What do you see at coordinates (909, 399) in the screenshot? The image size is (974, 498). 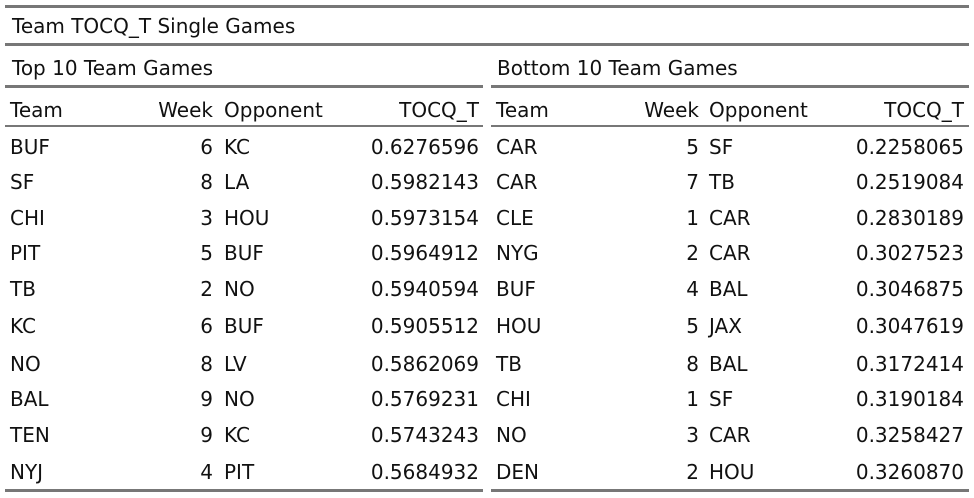 I see `table-cell-tocq: 0.3190184` at bounding box center [909, 399].